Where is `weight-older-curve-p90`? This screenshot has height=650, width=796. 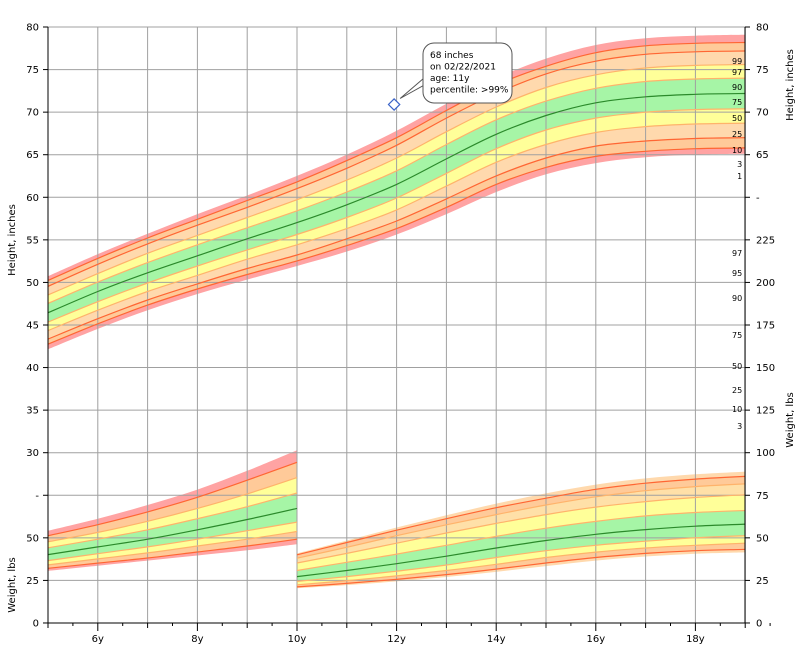 weight-older-curve-p90 is located at coordinates (521, 529).